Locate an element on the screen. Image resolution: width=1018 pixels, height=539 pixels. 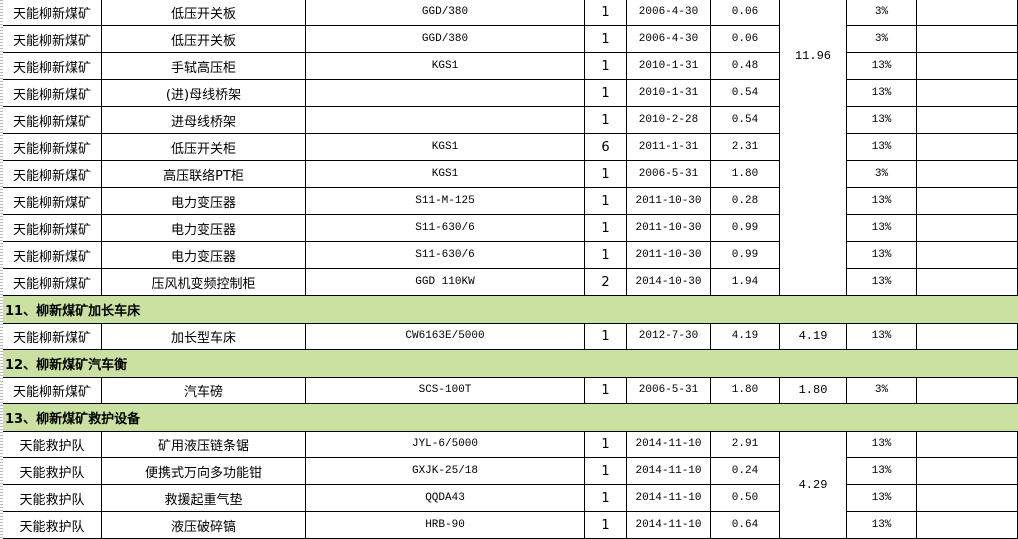
cell-value: 0.24 is located at coordinates (745, 471).